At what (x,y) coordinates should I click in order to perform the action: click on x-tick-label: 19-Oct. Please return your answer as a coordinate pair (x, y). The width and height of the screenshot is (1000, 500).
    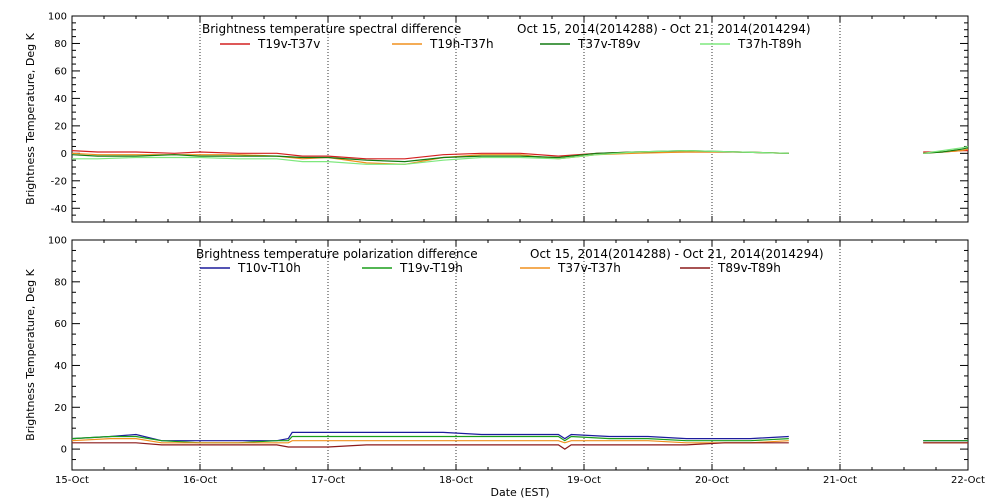
    Looking at the image, I should click on (584, 480).